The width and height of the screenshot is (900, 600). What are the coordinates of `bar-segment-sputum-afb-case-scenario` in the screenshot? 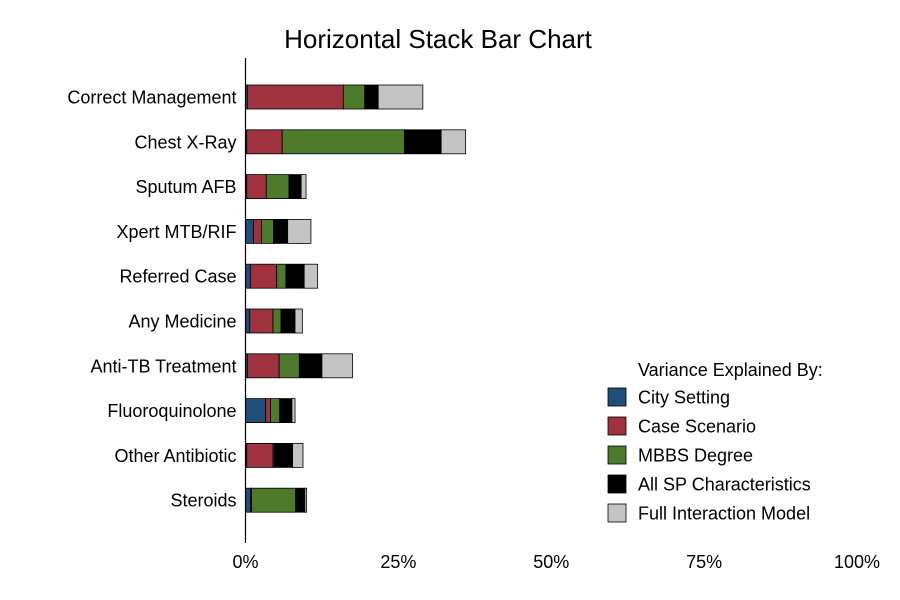 It's located at (256, 187).